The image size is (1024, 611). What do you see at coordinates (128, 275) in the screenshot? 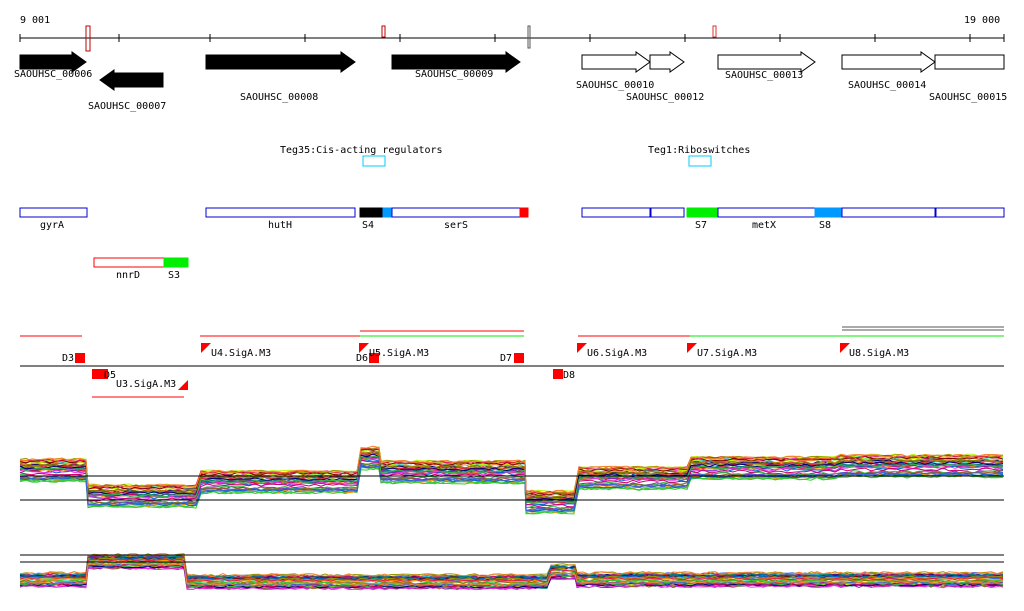
I see `feature-label: nnrD` at bounding box center [128, 275].